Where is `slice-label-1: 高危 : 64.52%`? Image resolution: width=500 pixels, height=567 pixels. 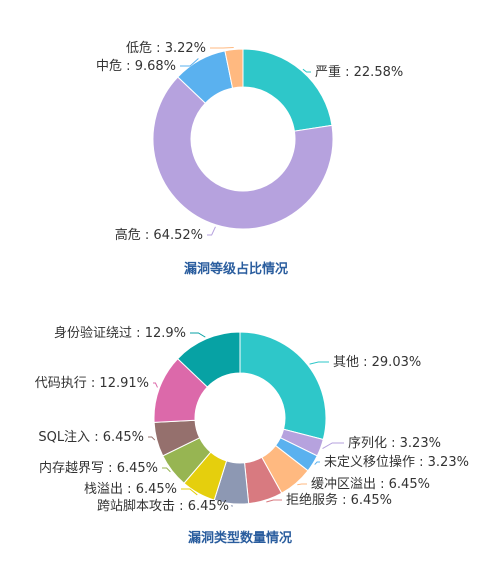
slice-label-1: 高危 : 64.52% is located at coordinates (159, 235).